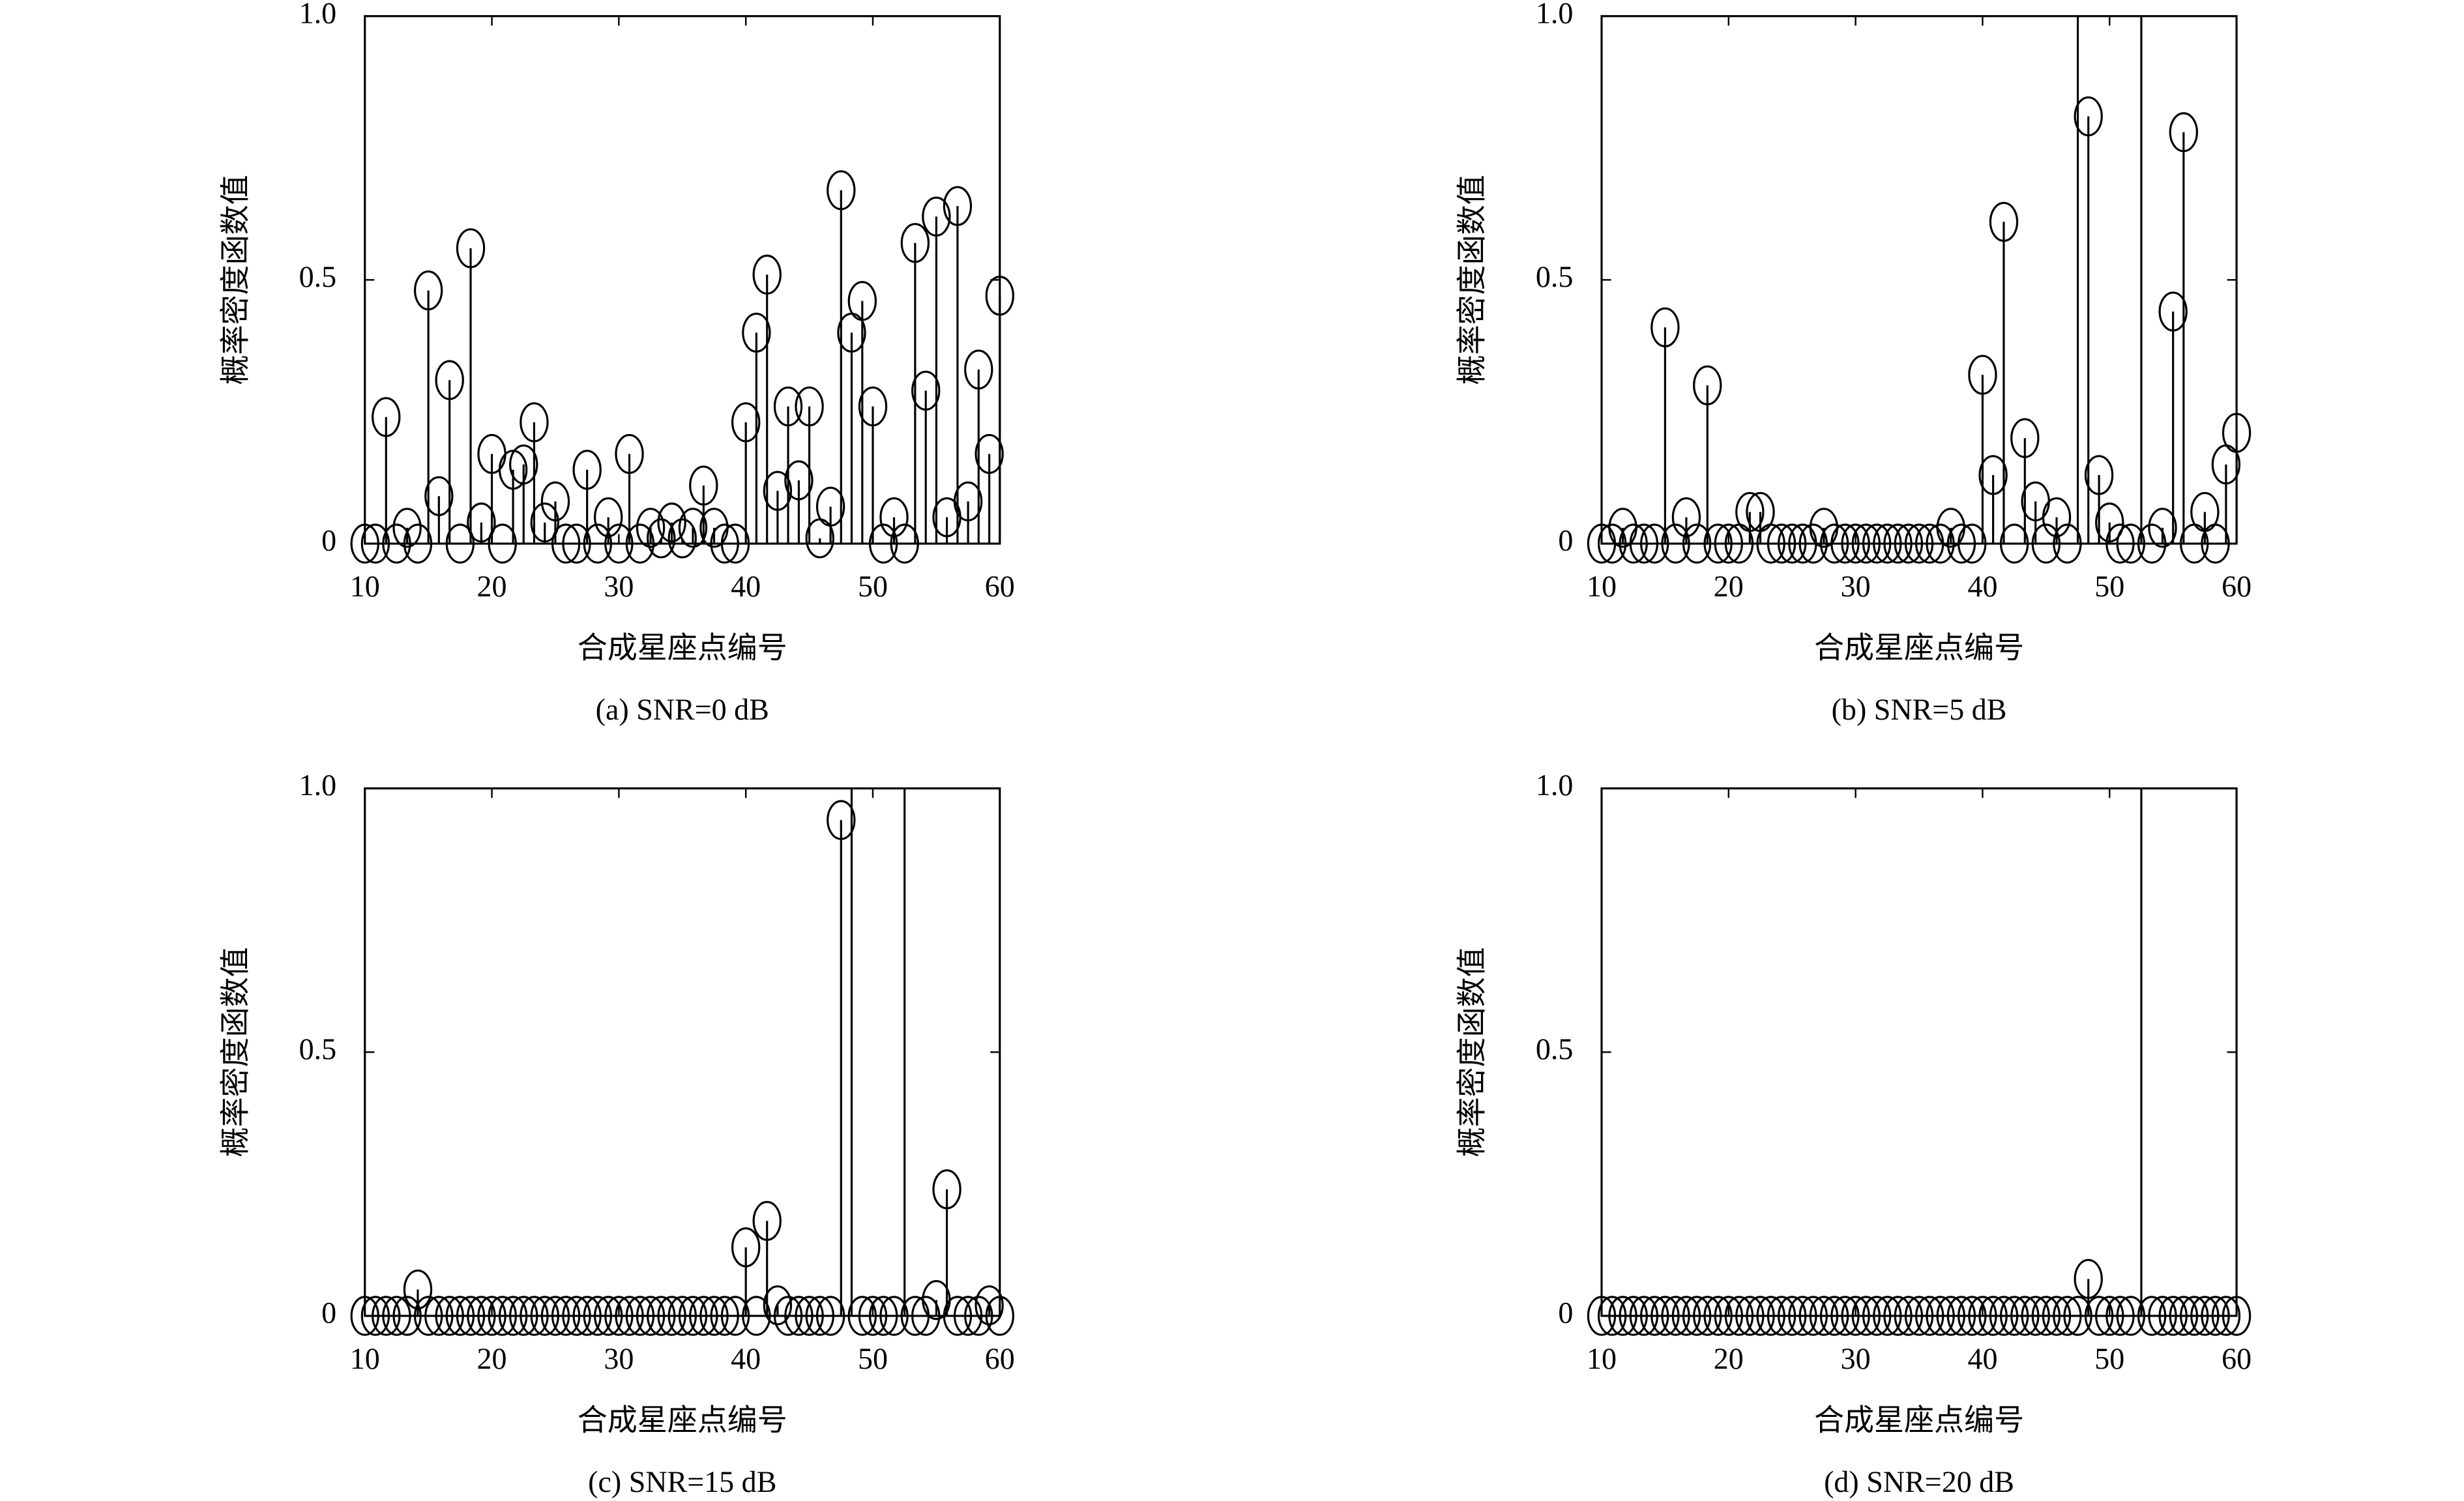 This screenshot has height=1501, width=2464. Describe the element at coordinates (1729, 1359) in the screenshot. I see `x-tick-label: 20` at that location.